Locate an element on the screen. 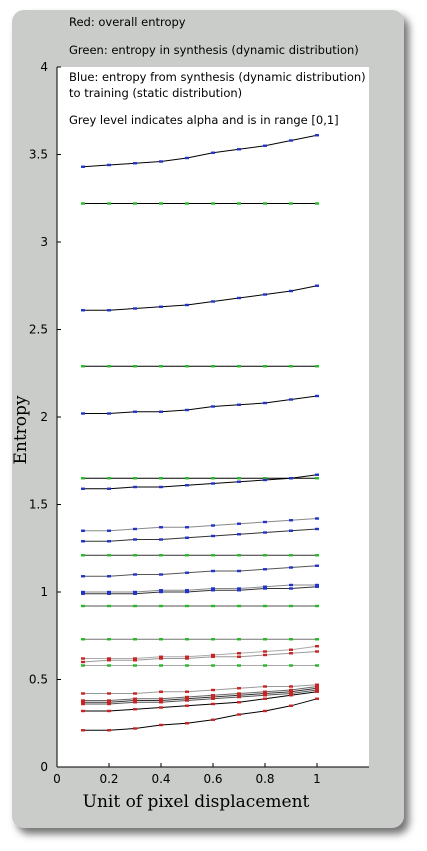  y-tick-label: 0 is located at coordinates (44, 767).